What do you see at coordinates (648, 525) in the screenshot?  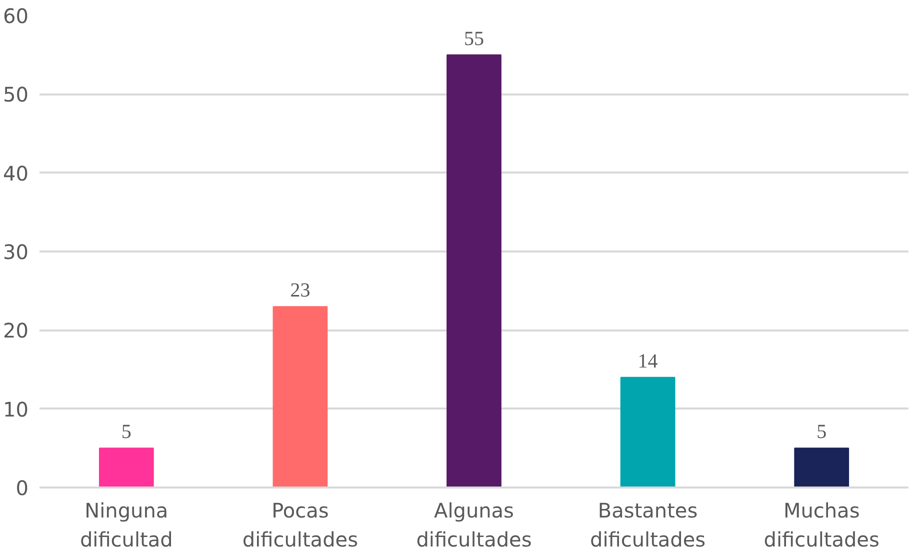 I see `x-tick-label: Bastantes dificultades` at bounding box center [648, 525].